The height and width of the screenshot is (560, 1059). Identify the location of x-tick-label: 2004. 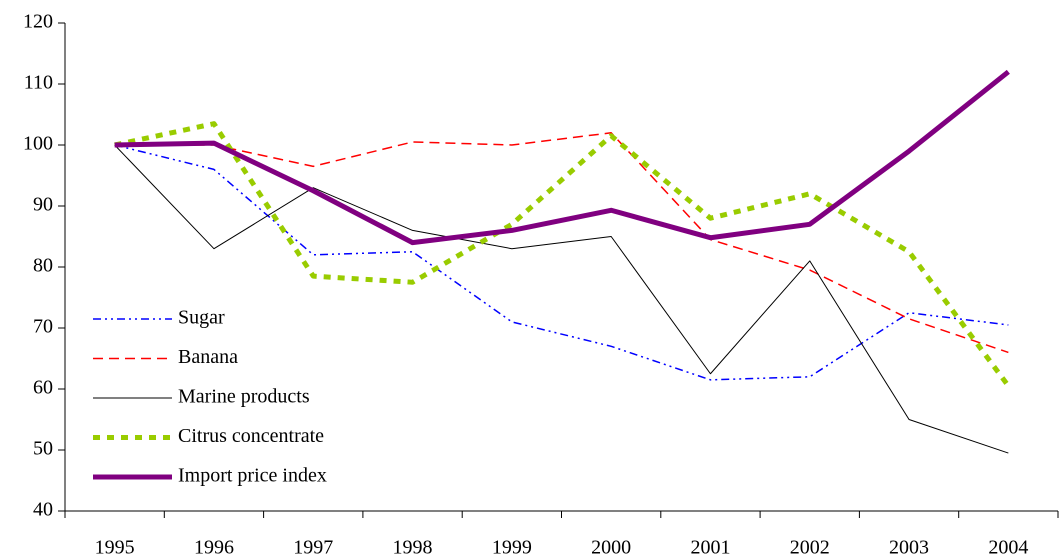
(1008, 548).